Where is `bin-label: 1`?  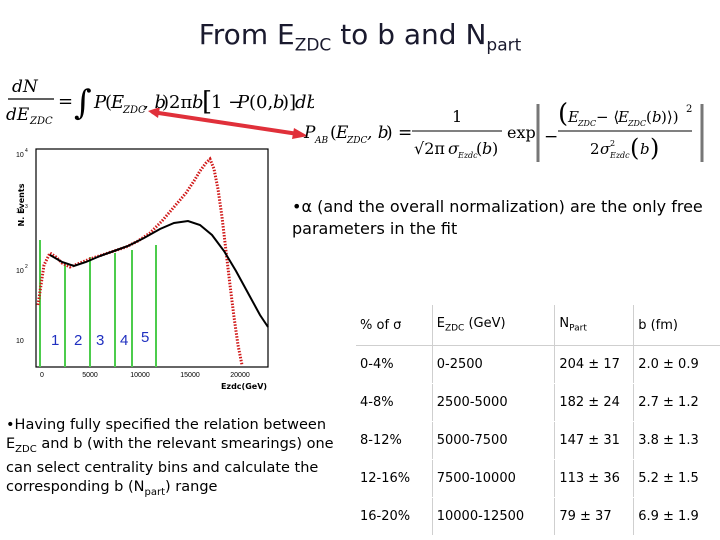
bin-label: 1 is located at coordinates (55, 340).